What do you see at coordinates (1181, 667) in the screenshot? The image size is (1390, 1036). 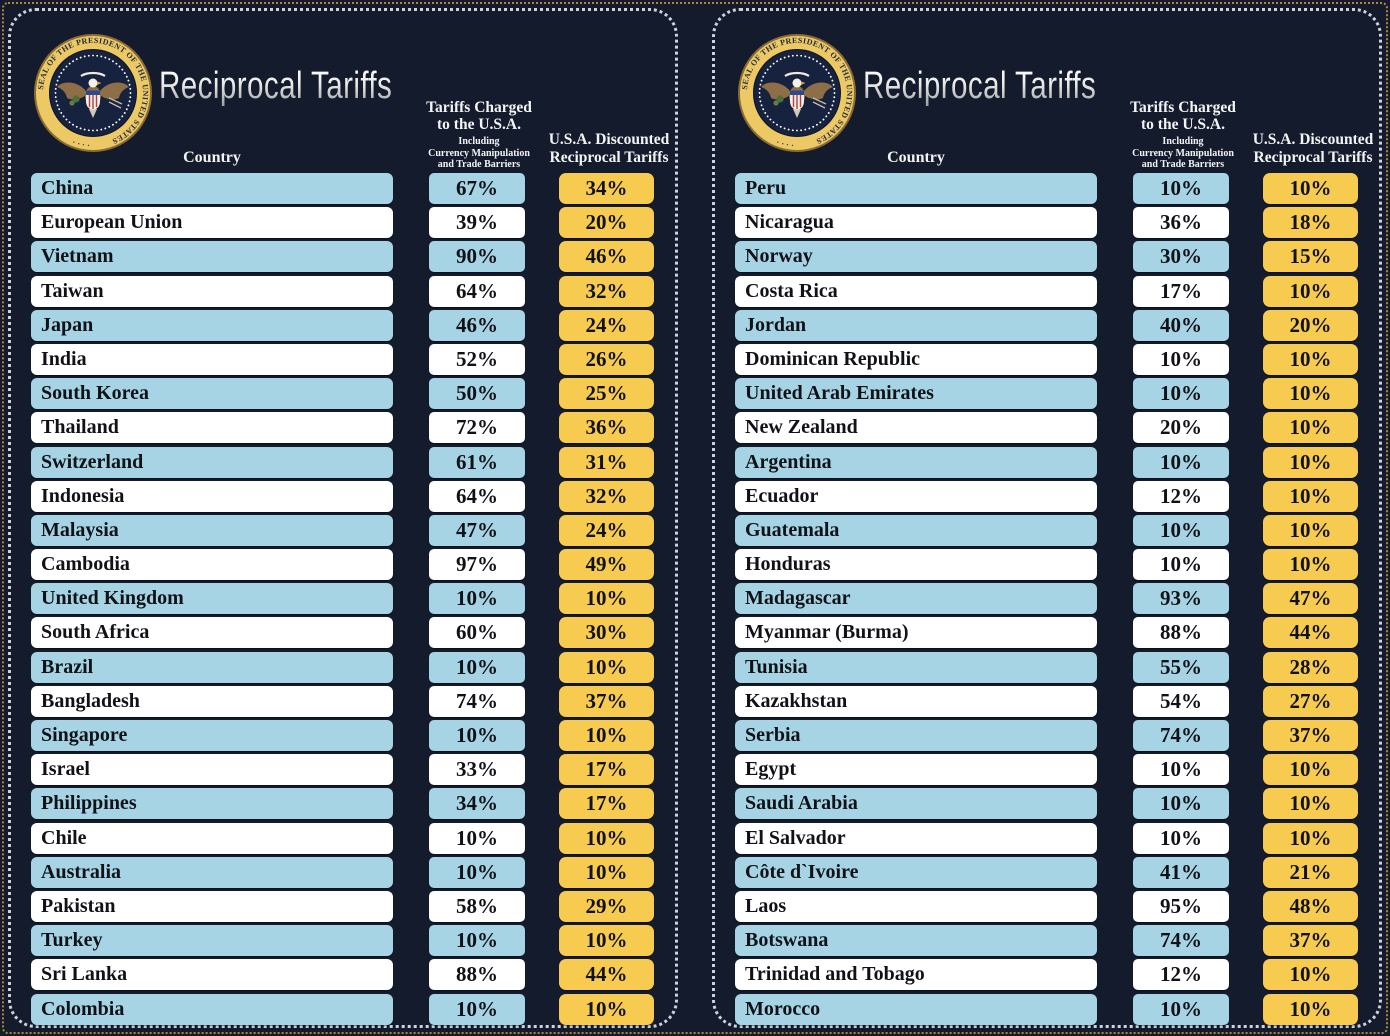 I see `tariff-charged-cell: 55%` at bounding box center [1181, 667].